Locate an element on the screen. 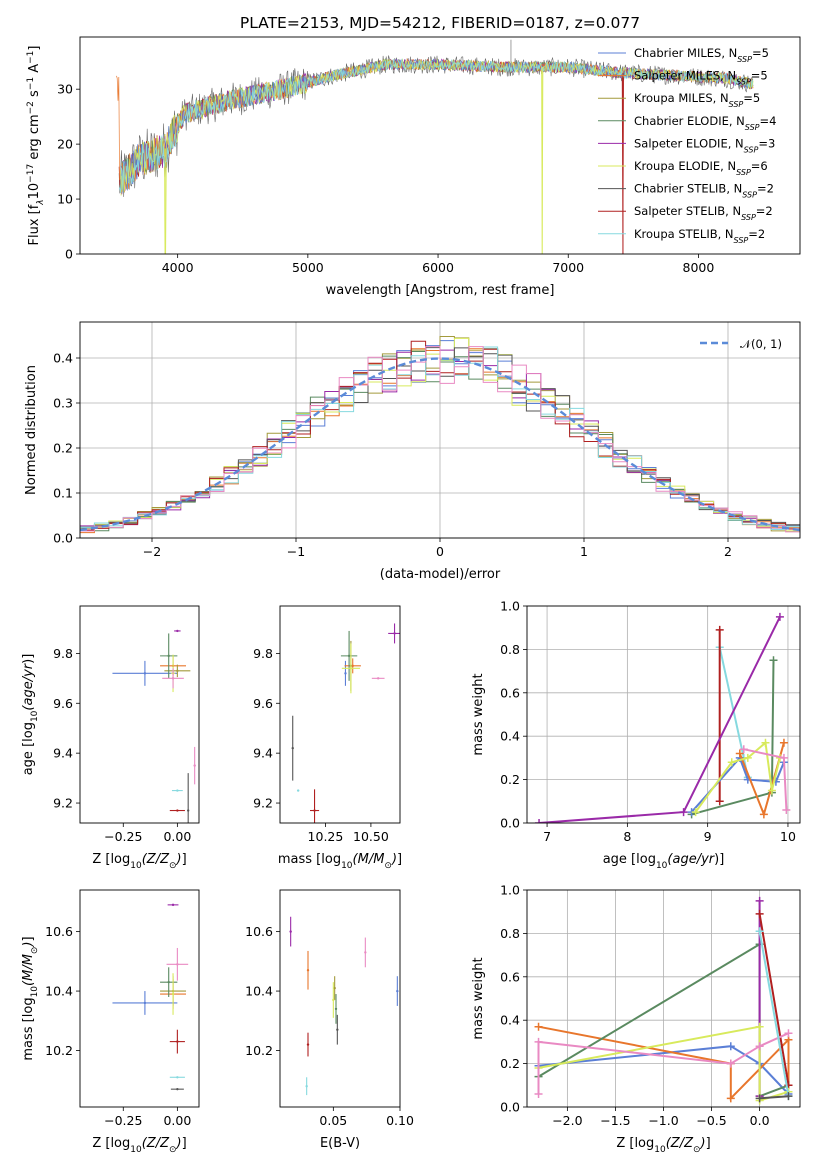 This screenshot has height=1174, width=819. legend-normal-label: 𝒩(0, 1) is located at coordinates (761, 344).